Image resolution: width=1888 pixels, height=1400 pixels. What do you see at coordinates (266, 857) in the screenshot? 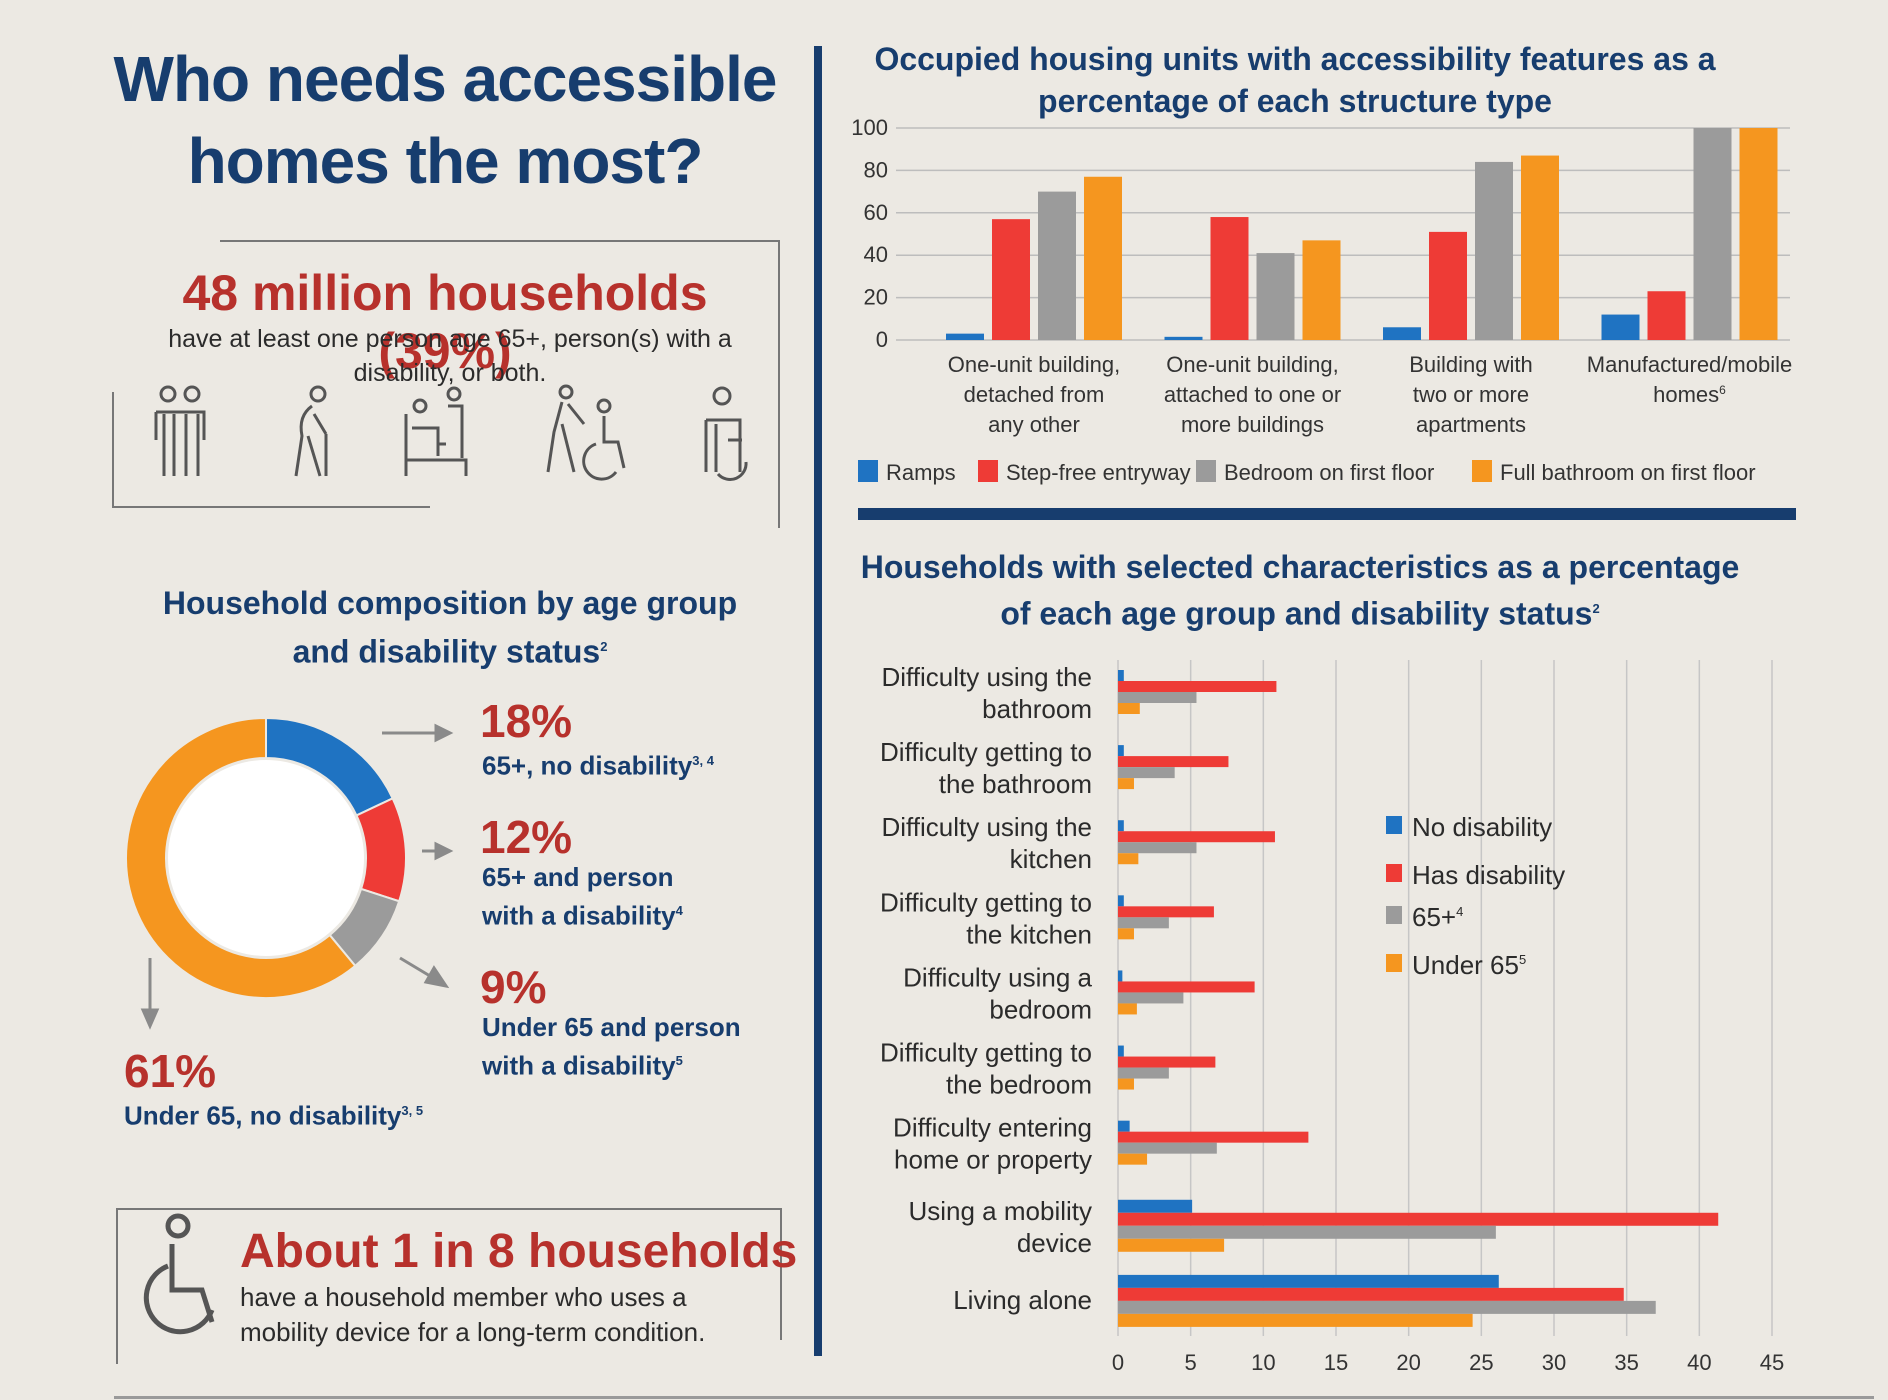
I see `donut-chart` at bounding box center [266, 857].